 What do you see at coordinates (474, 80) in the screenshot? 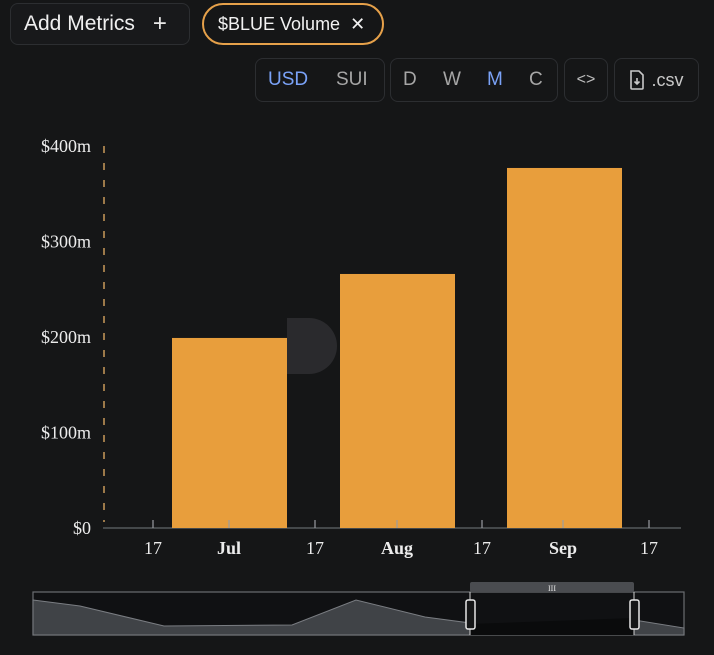
I see `period-toggle: D W M C` at bounding box center [474, 80].